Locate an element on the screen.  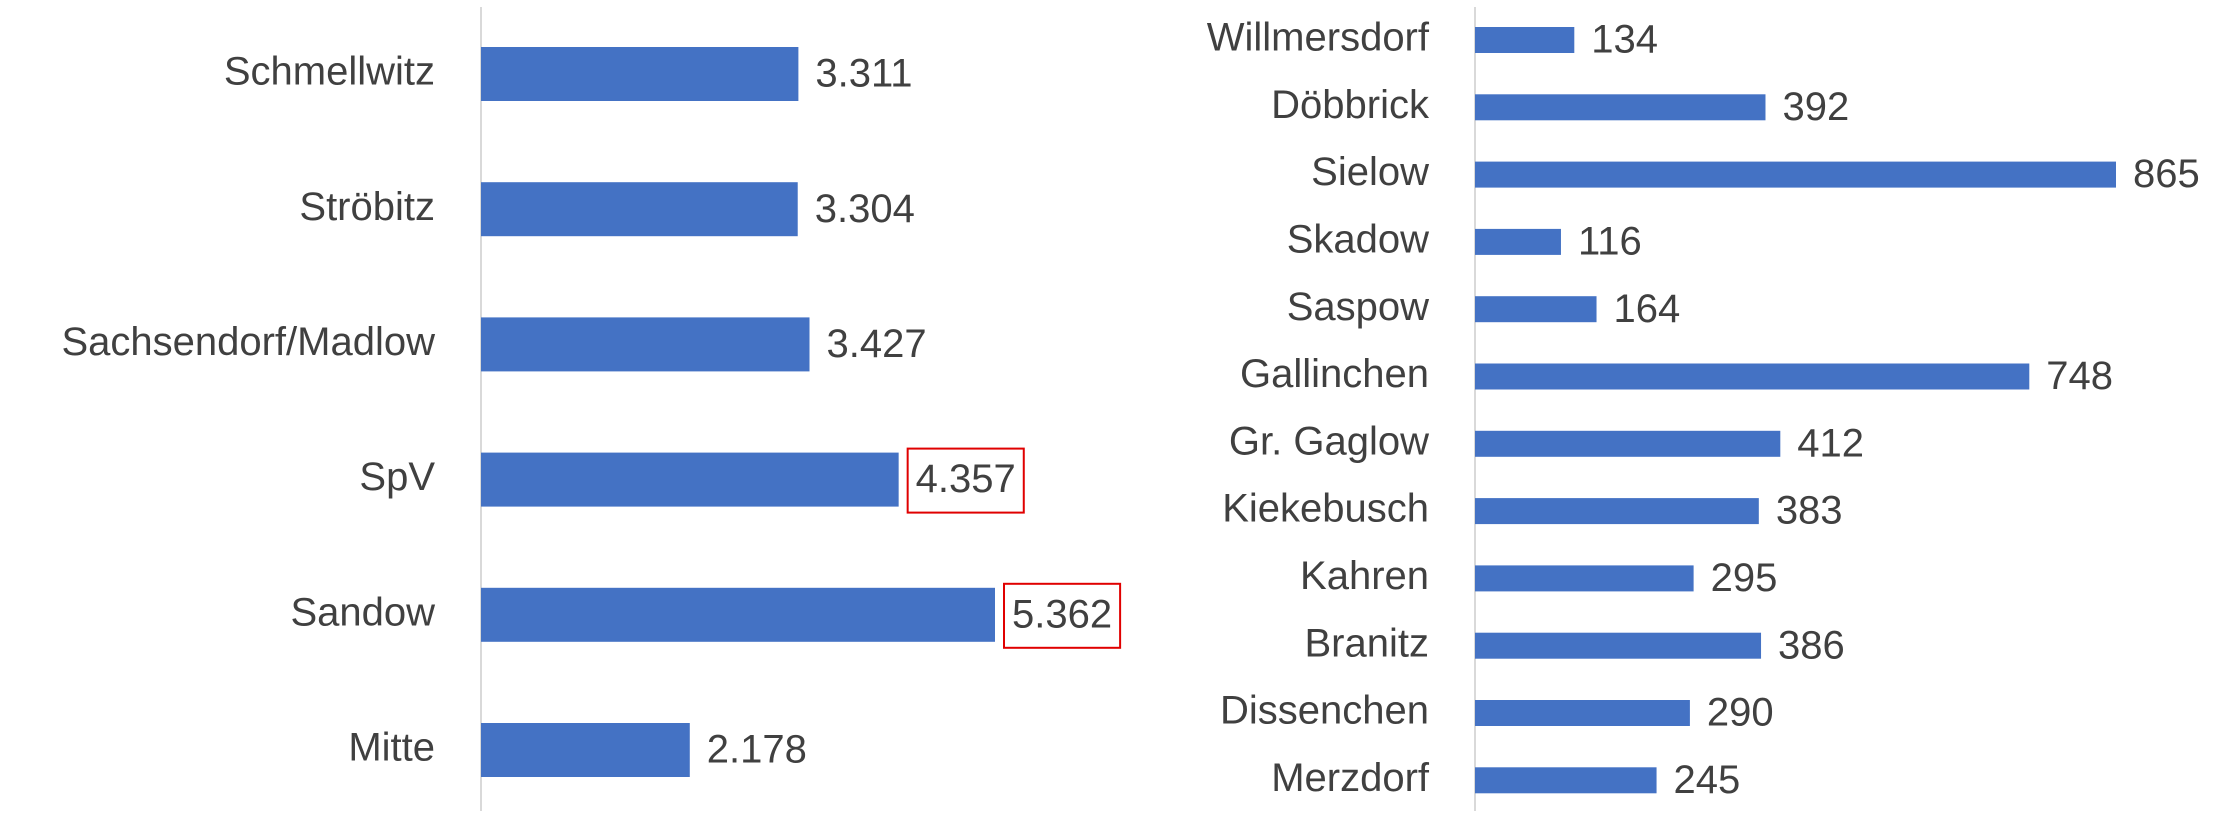
value-label: 386 is located at coordinates (1811, 645).